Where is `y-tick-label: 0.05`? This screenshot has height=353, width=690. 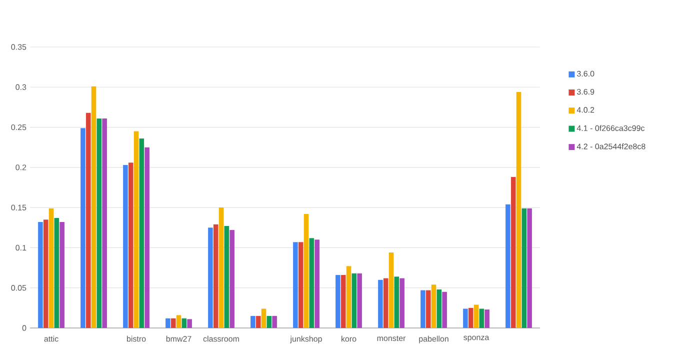
y-tick-label: 0.05 is located at coordinates (18, 288).